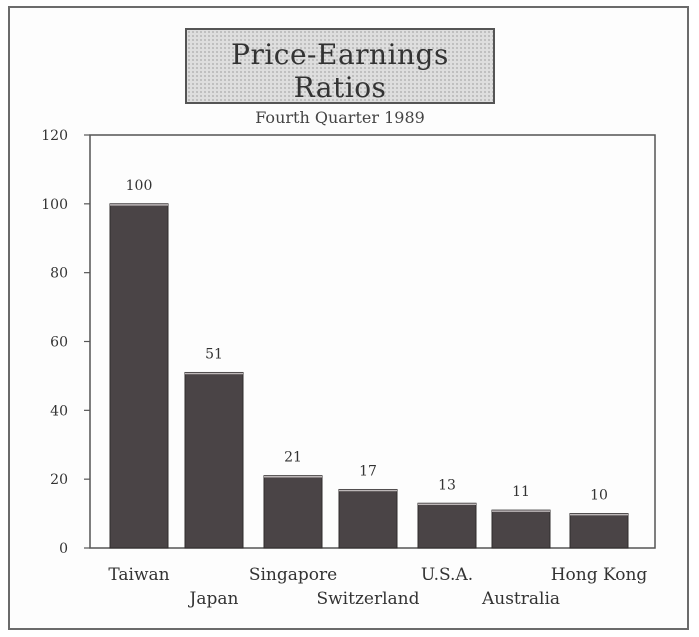 The image size is (699, 637). I want to click on category-label: Taiwan, so click(138, 575).